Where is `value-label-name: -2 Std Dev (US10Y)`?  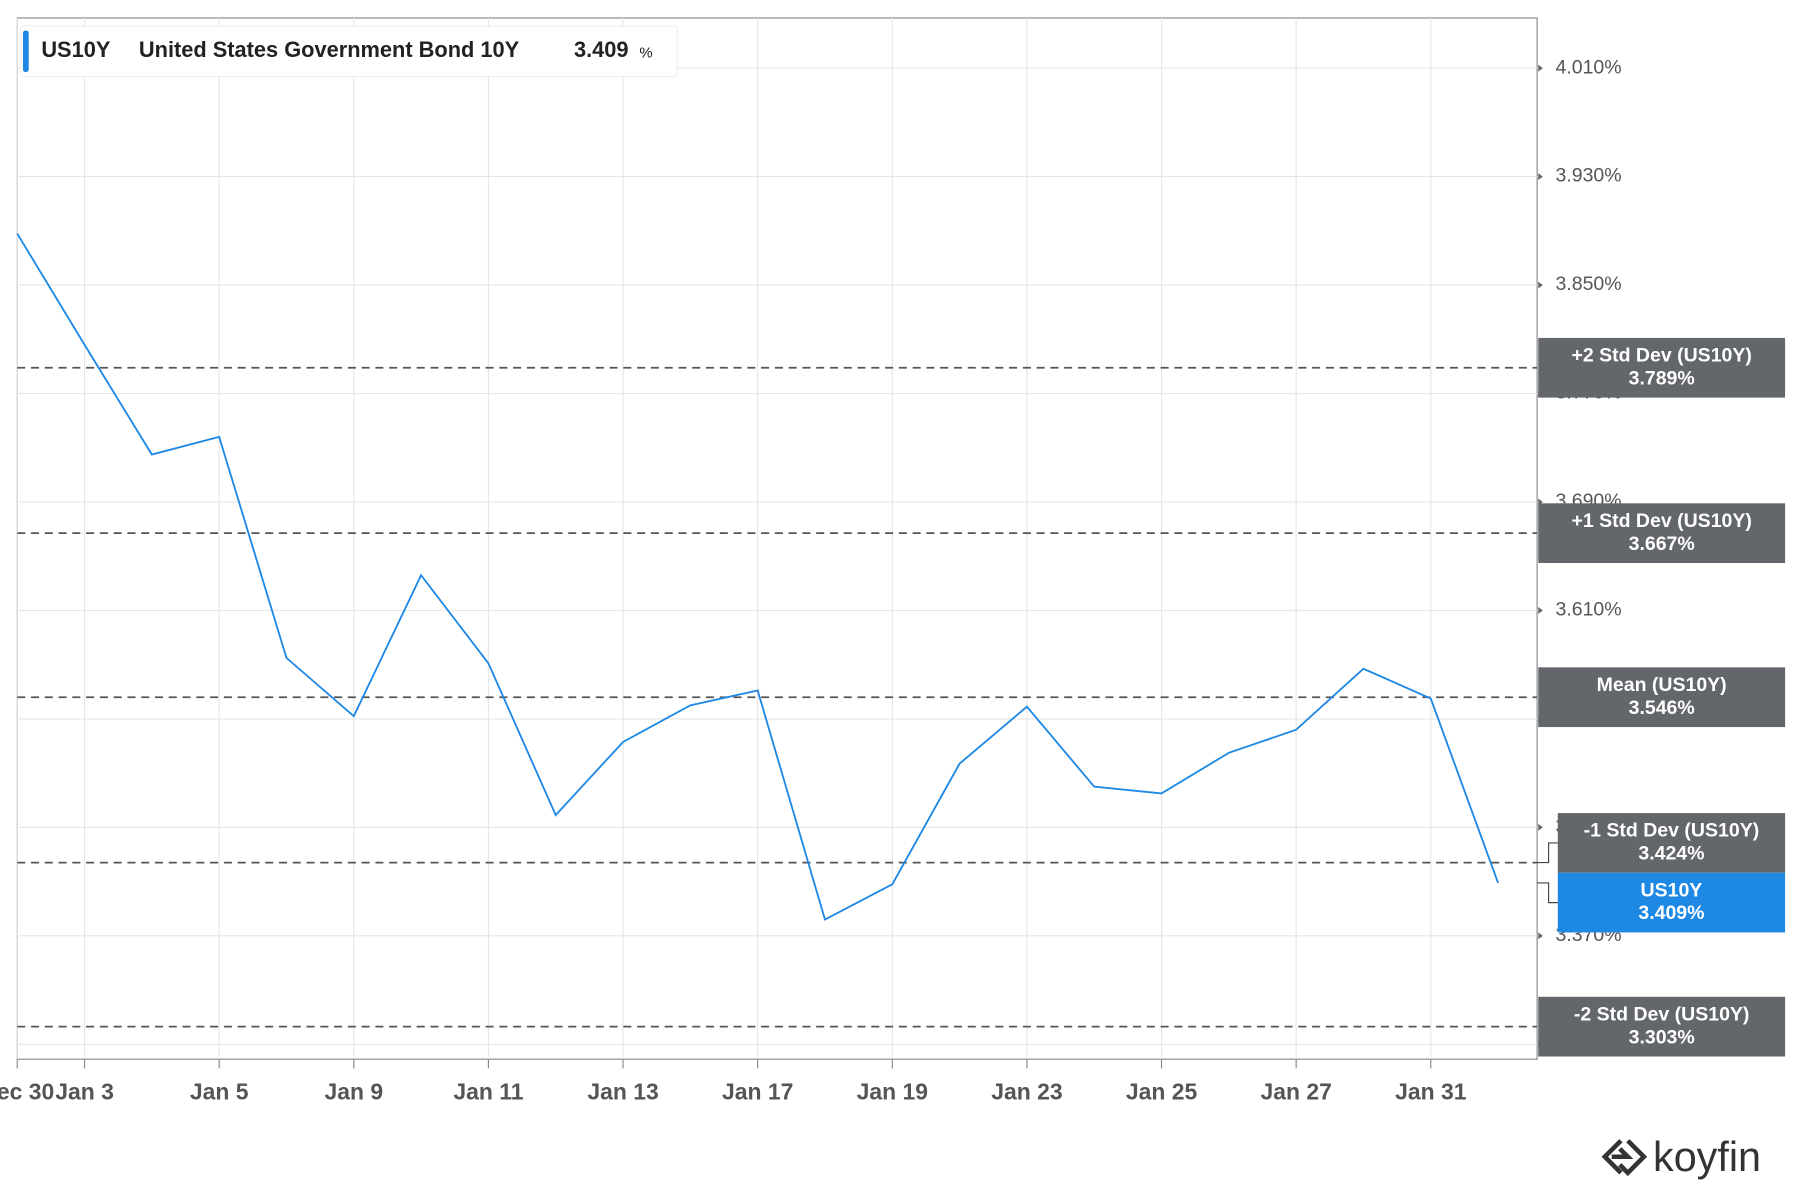
value-label-name: -2 Std Dev (US10Y) is located at coordinates (1662, 1014).